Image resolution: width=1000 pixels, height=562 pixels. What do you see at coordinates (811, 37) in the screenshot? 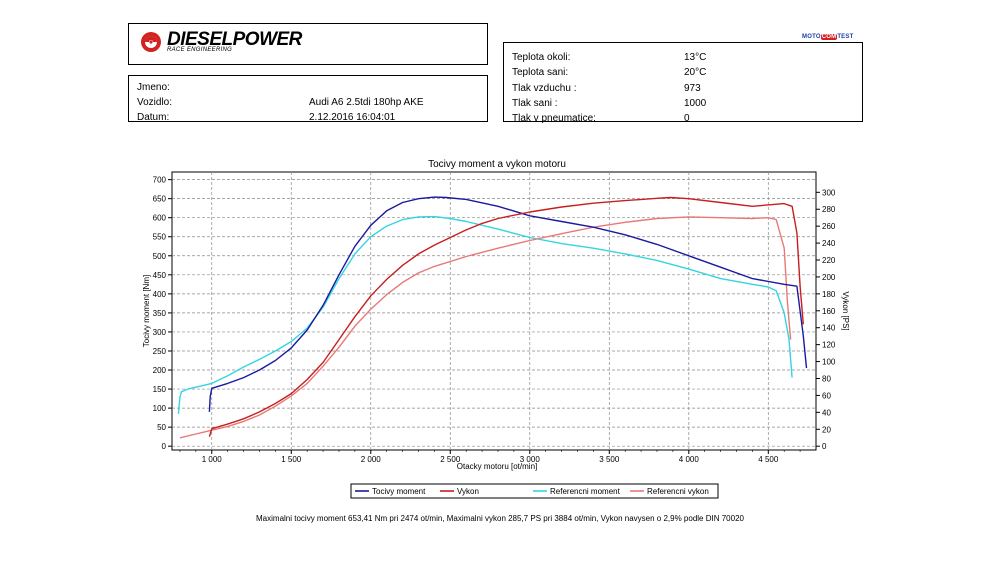
I see `badge-moto: MOTO` at bounding box center [811, 37].